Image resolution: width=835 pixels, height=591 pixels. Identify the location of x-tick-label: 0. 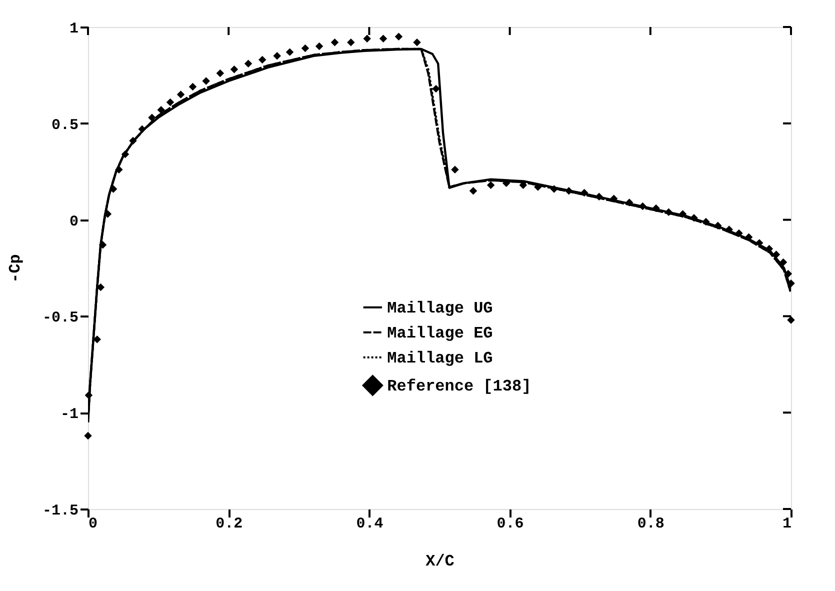
(93, 524).